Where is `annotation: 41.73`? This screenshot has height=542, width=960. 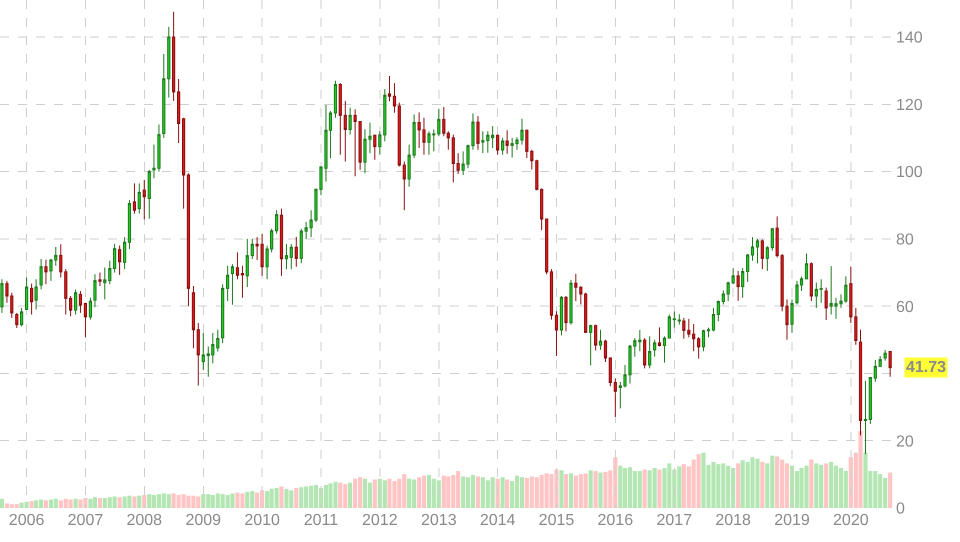
annotation: 41.73 is located at coordinates (926, 367).